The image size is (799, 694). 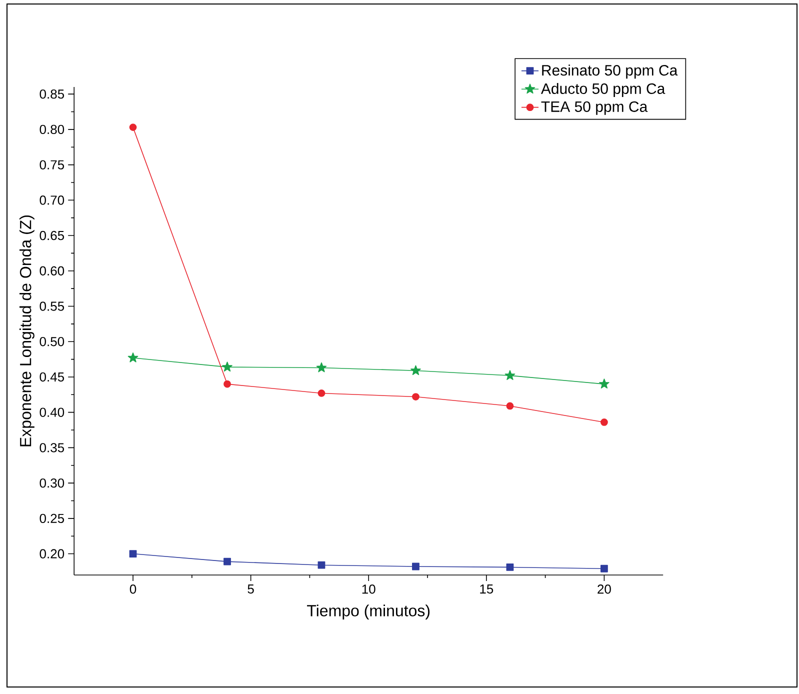 What do you see at coordinates (52, 306) in the screenshot?
I see `y-tick-label: 0.55` at bounding box center [52, 306].